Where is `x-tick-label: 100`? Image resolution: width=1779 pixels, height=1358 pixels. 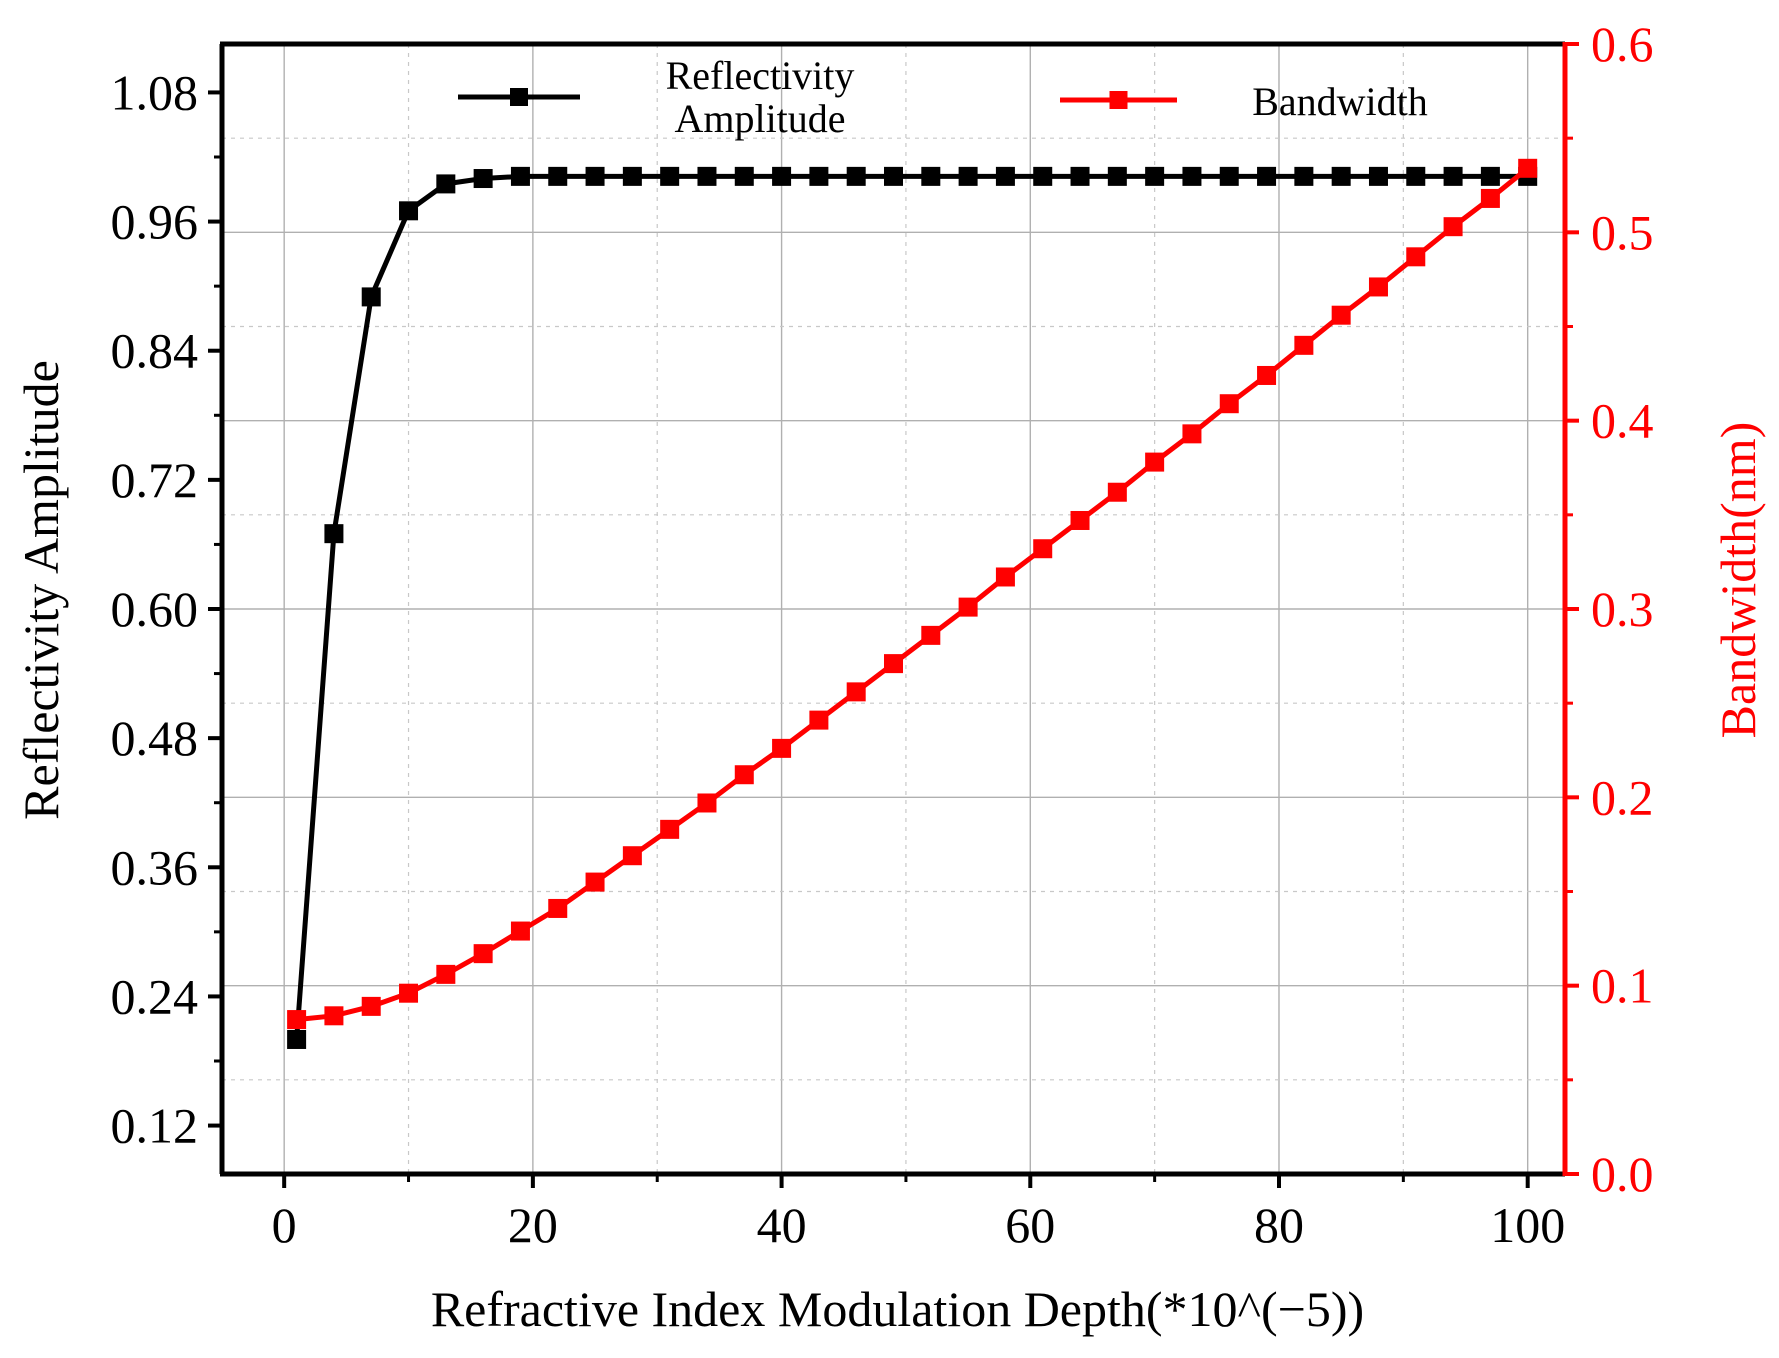 x-tick-label: 100 is located at coordinates (1527, 1225).